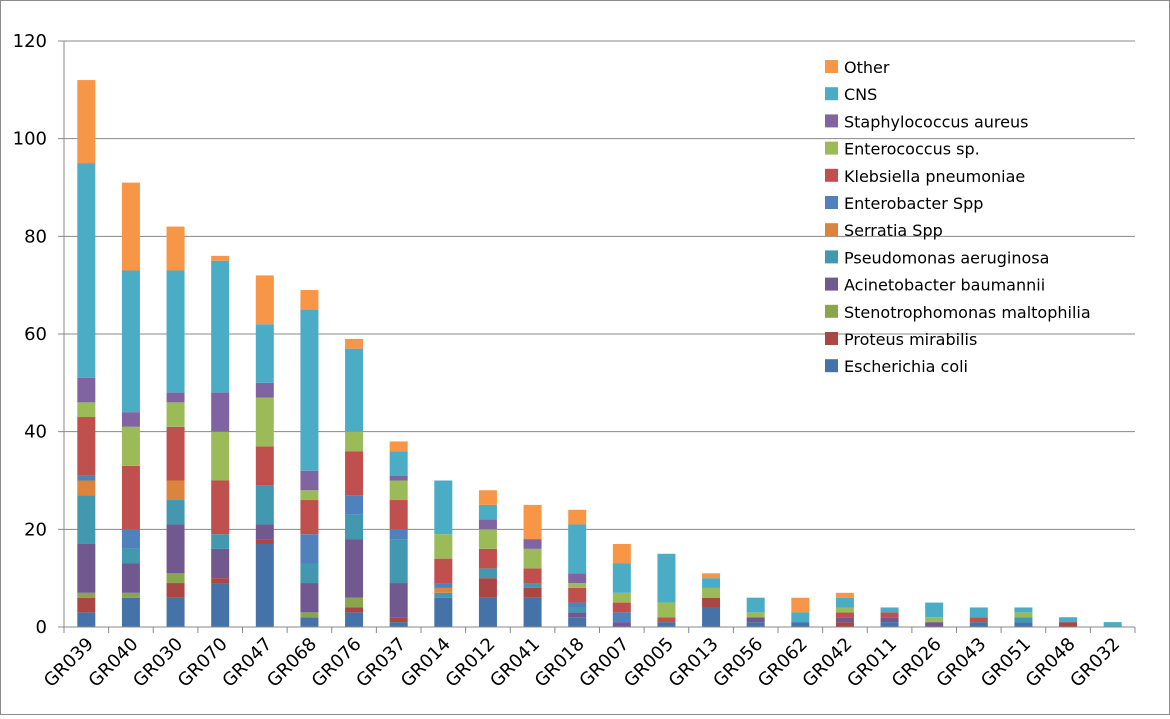  Describe the element at coordinates (934, 176) in the screenshot. I see `legend-label: Klebsiella pneumoniae` at that location.